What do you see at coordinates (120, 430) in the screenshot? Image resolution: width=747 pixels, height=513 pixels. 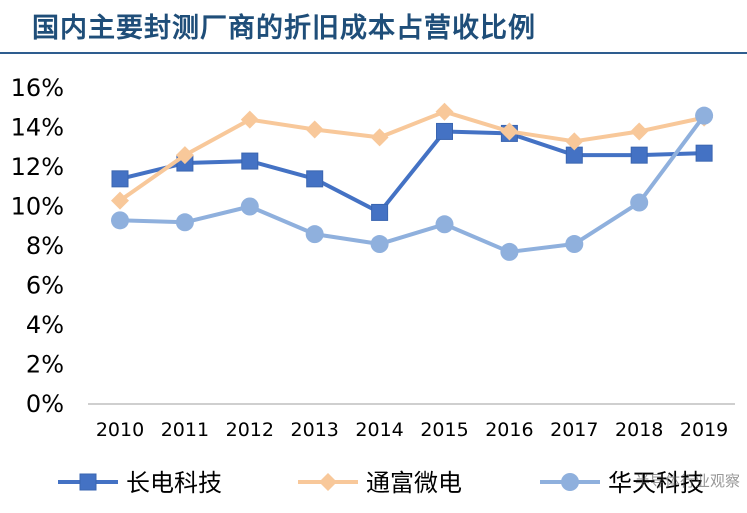 I see `x-tick-label: 2010` at bounding box center [120, 430].